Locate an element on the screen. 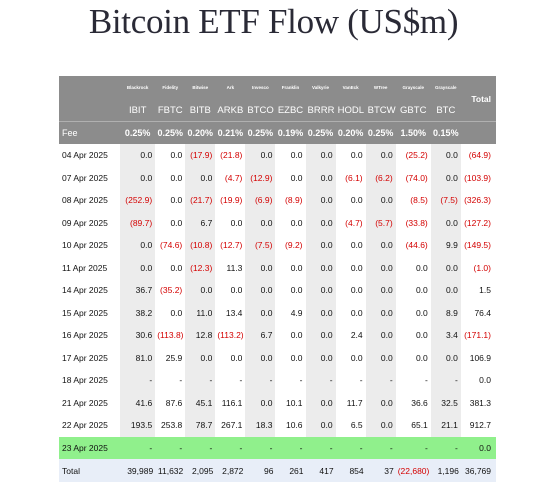 Image resolution: width=547 pixels, height=492 pixels. flow-cell: (7.5) is located at coordinates (260, 245).